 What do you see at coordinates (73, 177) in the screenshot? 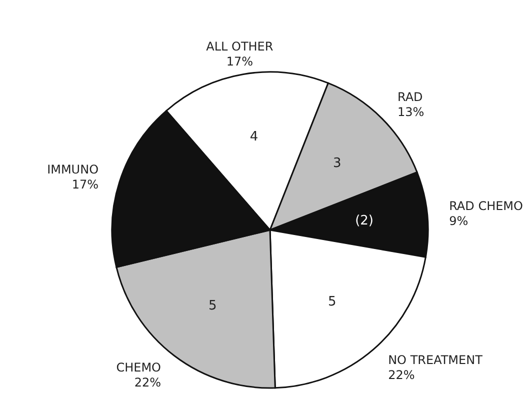
I see `slice-label: IMMUNO 17%` at bounding box center [73, 177].